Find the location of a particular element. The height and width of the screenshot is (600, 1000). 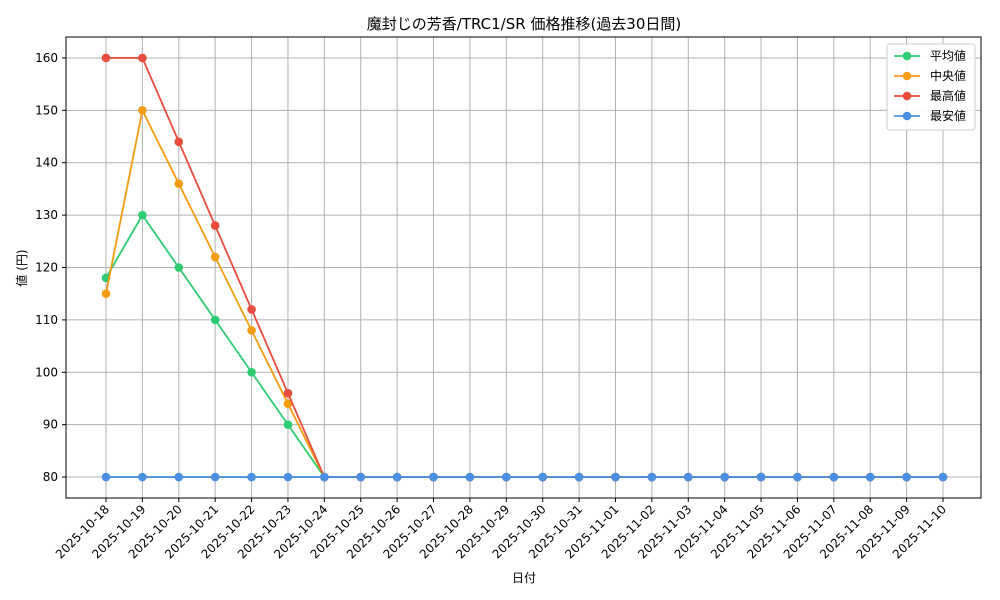

legend-label: 中央値 is located at coordinates (948, 75).